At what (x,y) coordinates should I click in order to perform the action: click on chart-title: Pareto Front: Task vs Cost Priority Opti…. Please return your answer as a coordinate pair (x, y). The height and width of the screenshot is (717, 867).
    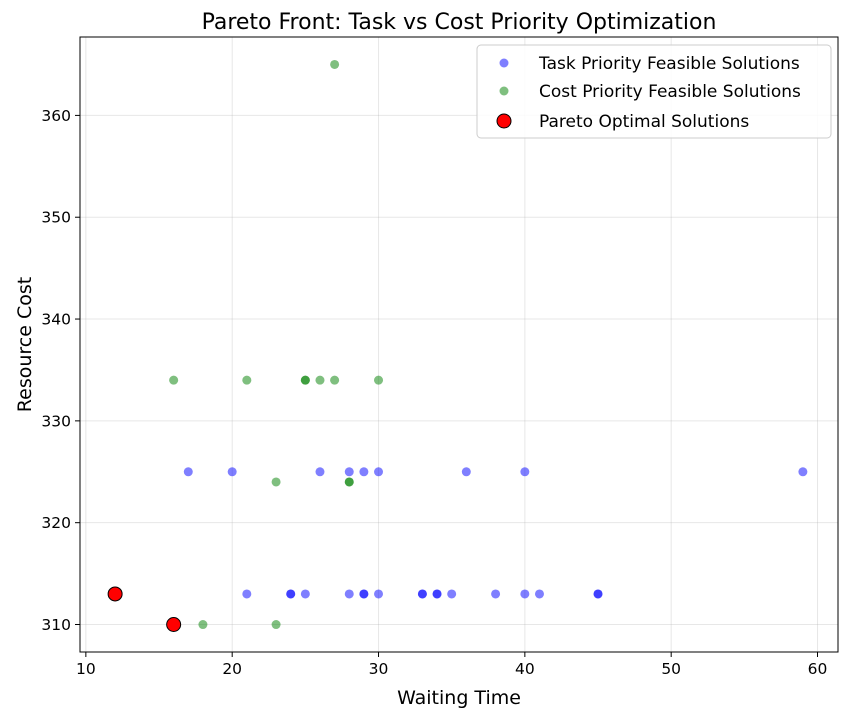
    Looking at the image, I should click on (459, 22).